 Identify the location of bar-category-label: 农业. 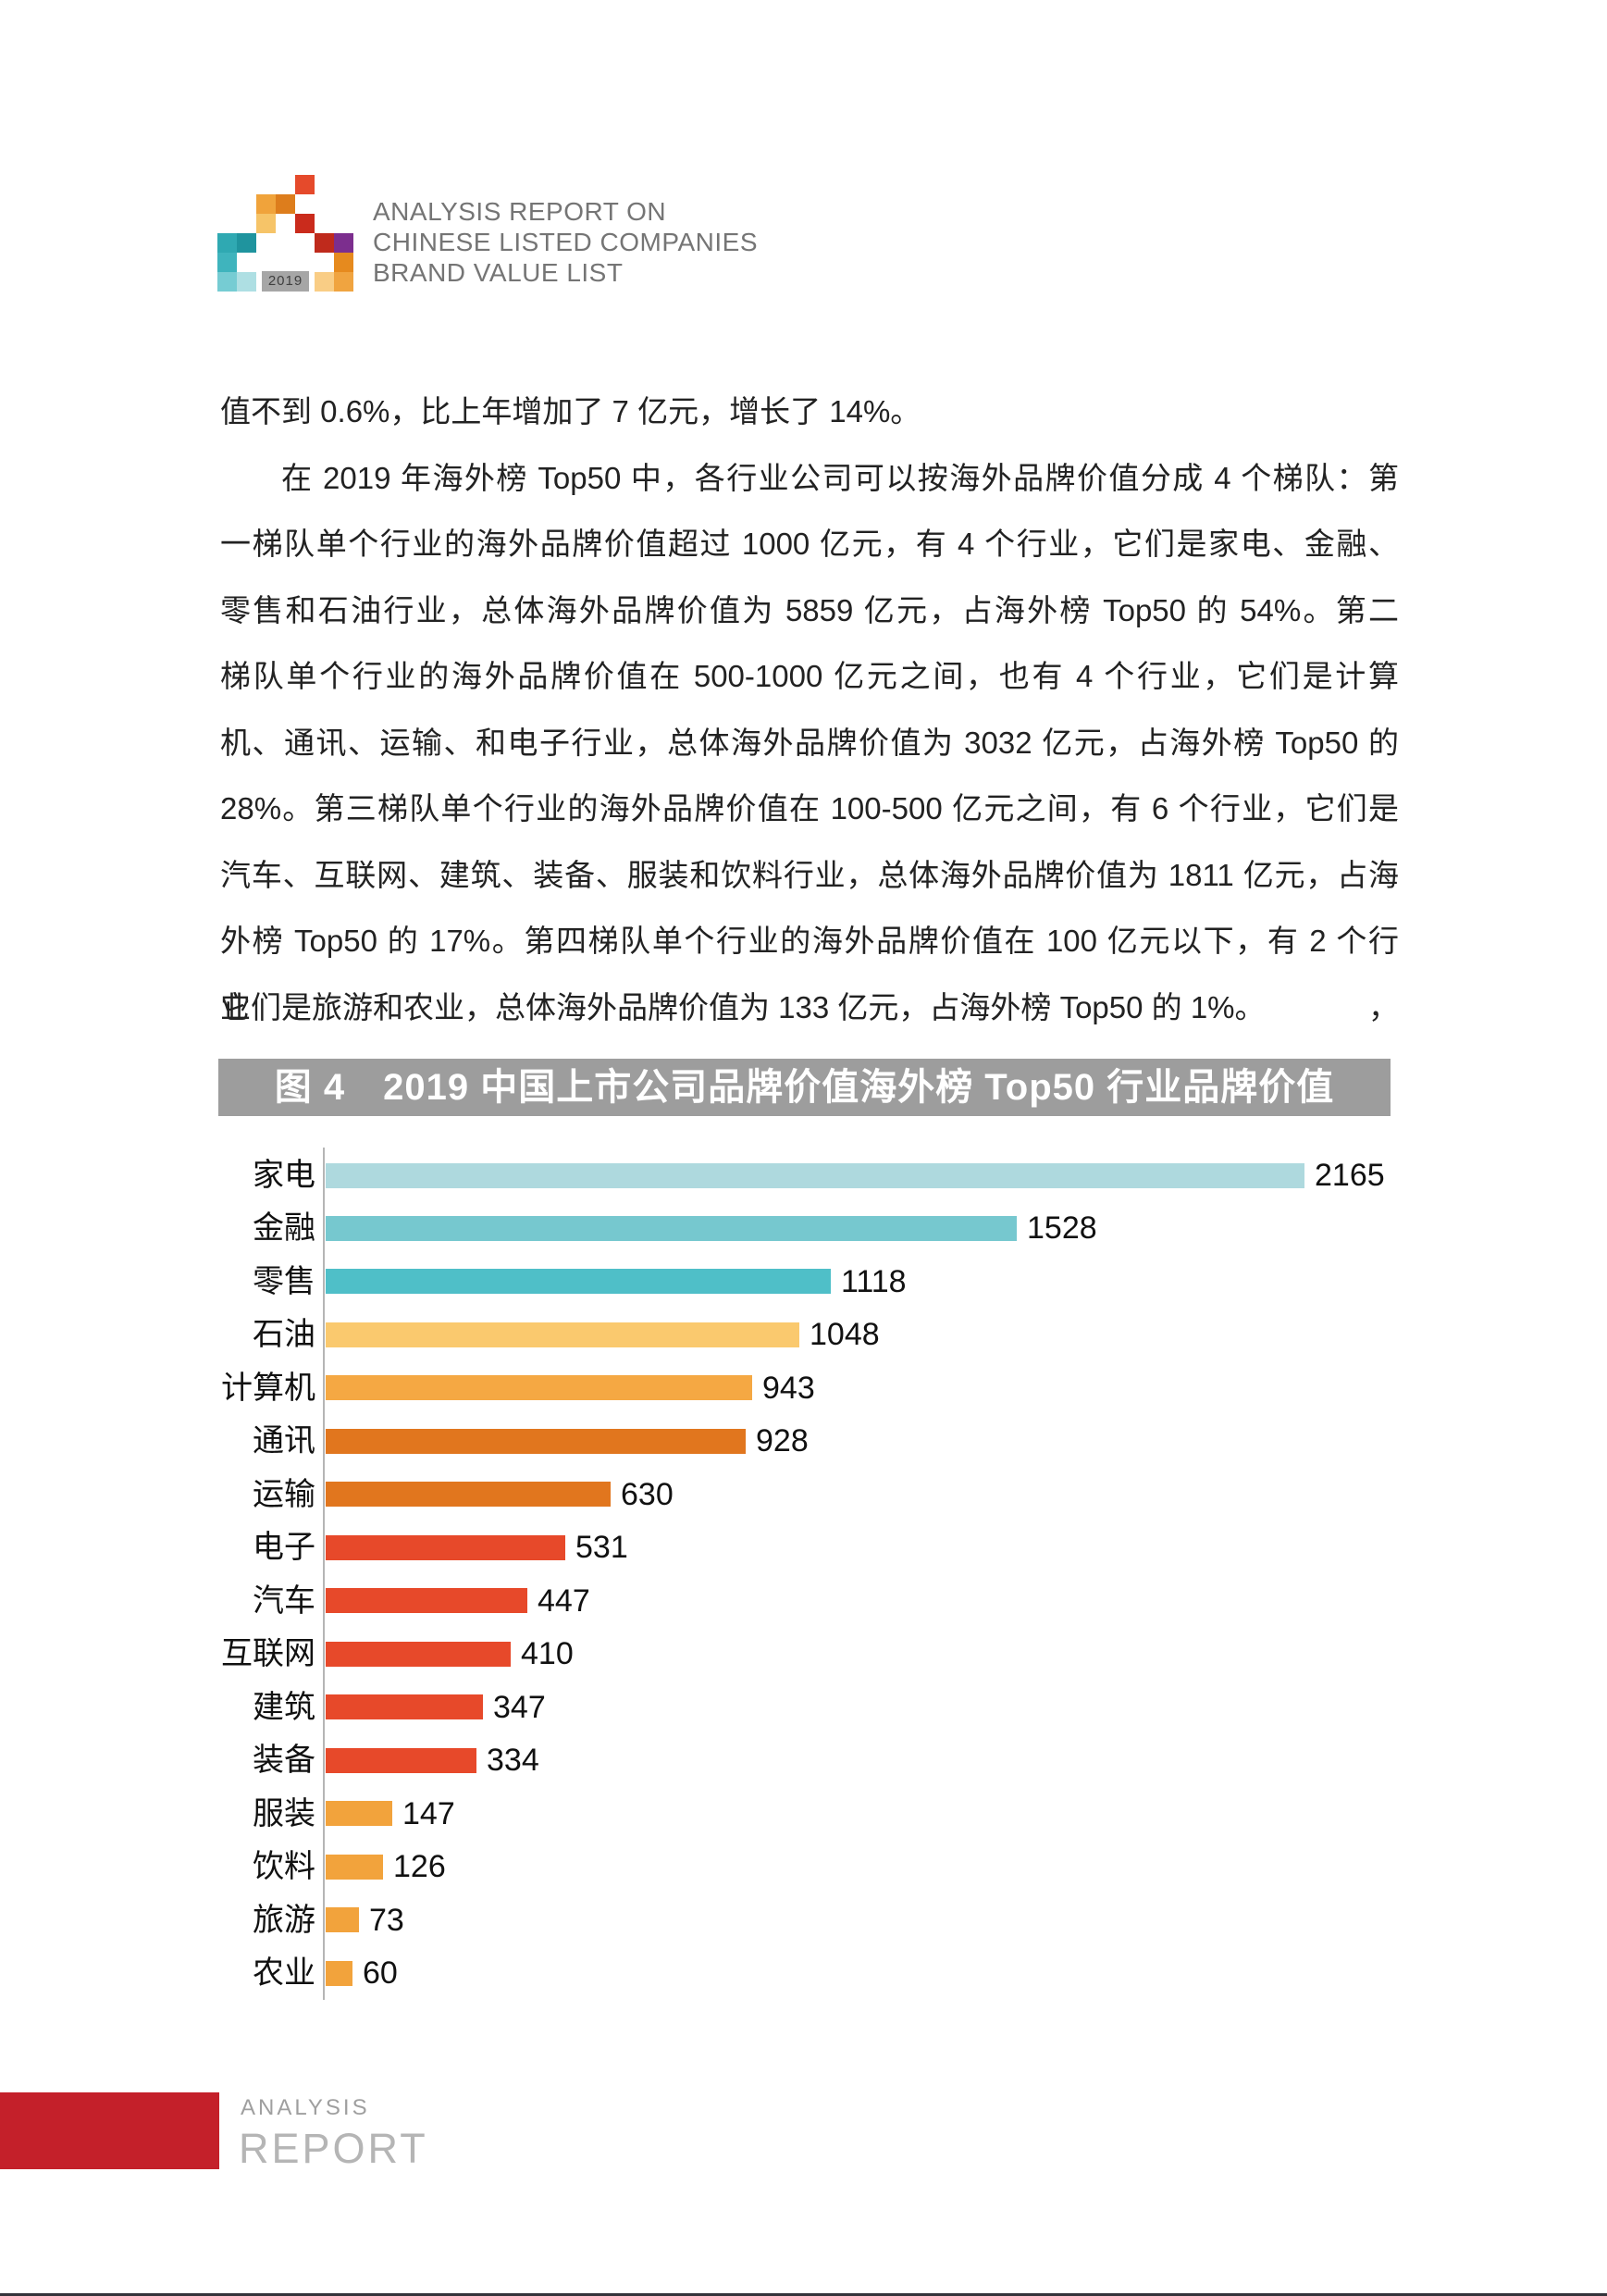
(284, 1974).